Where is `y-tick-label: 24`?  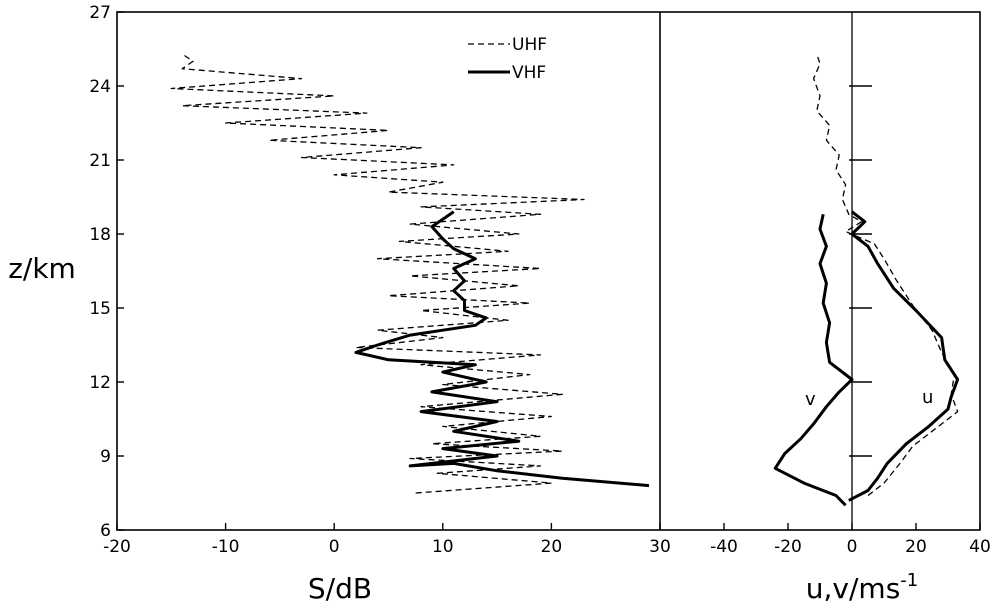 y-tick-label: 24 is located at coordinates (100, 87).